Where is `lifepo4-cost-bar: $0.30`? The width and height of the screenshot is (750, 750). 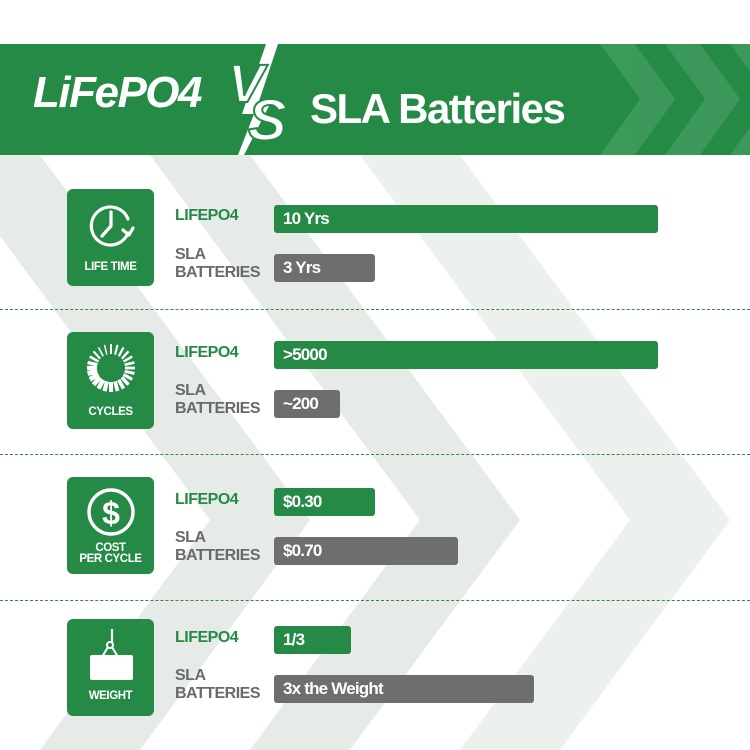
lifepo4-cost-bar: $0.30 is located at coordinates (324, 502).